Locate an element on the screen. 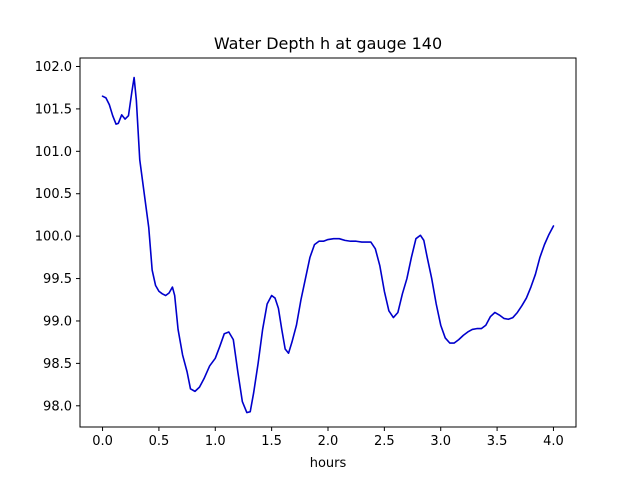  x-tick-label: 0.5 is located at coordinates (159, 441).